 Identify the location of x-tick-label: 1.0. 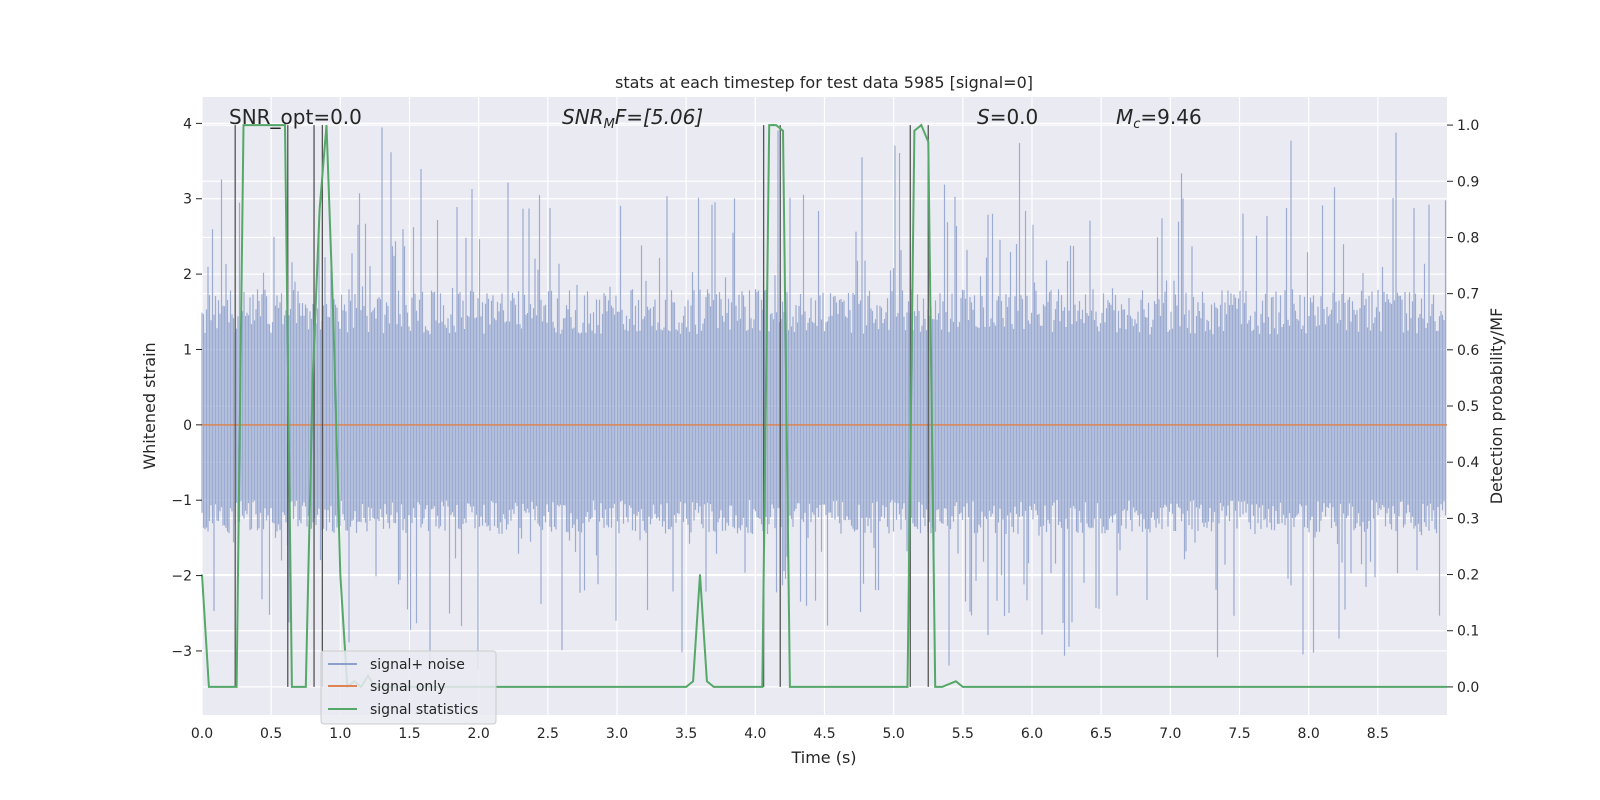
(340, 734).